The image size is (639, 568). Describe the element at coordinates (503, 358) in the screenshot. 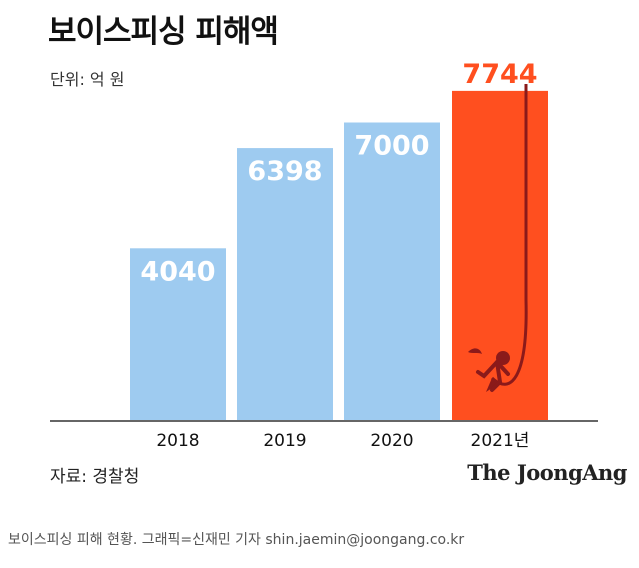

I see `fishhook-figure-head` at that location.